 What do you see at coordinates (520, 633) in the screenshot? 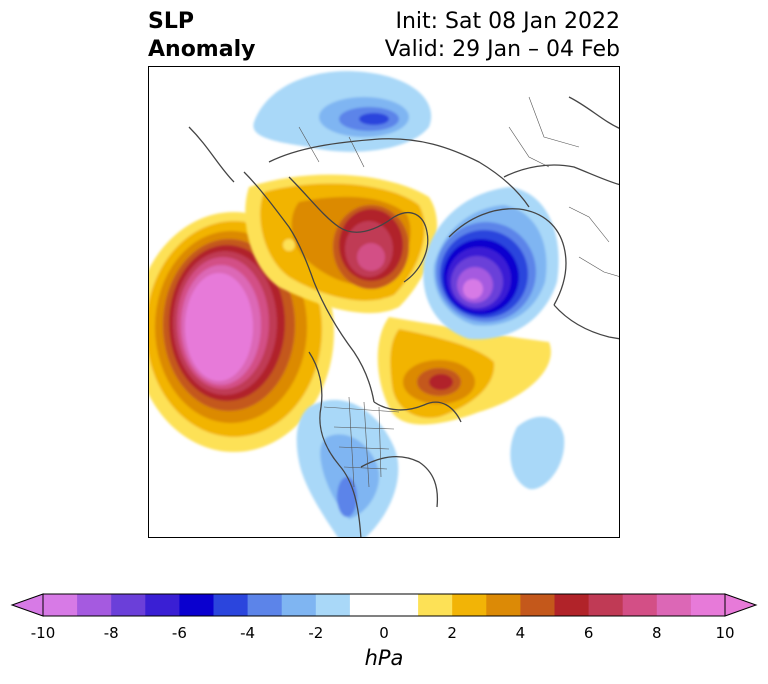
I see `colorbar-tick-label: 4` at bounding box center [520, 633].